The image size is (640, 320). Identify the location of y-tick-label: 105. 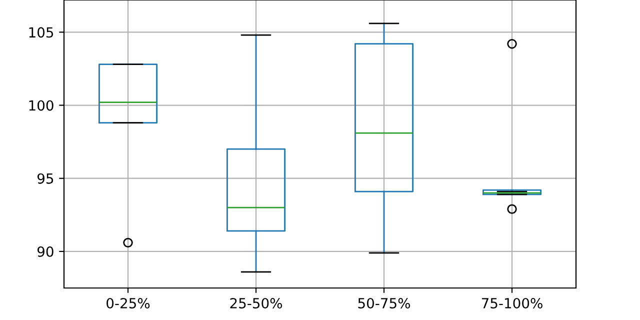
(41, 32).